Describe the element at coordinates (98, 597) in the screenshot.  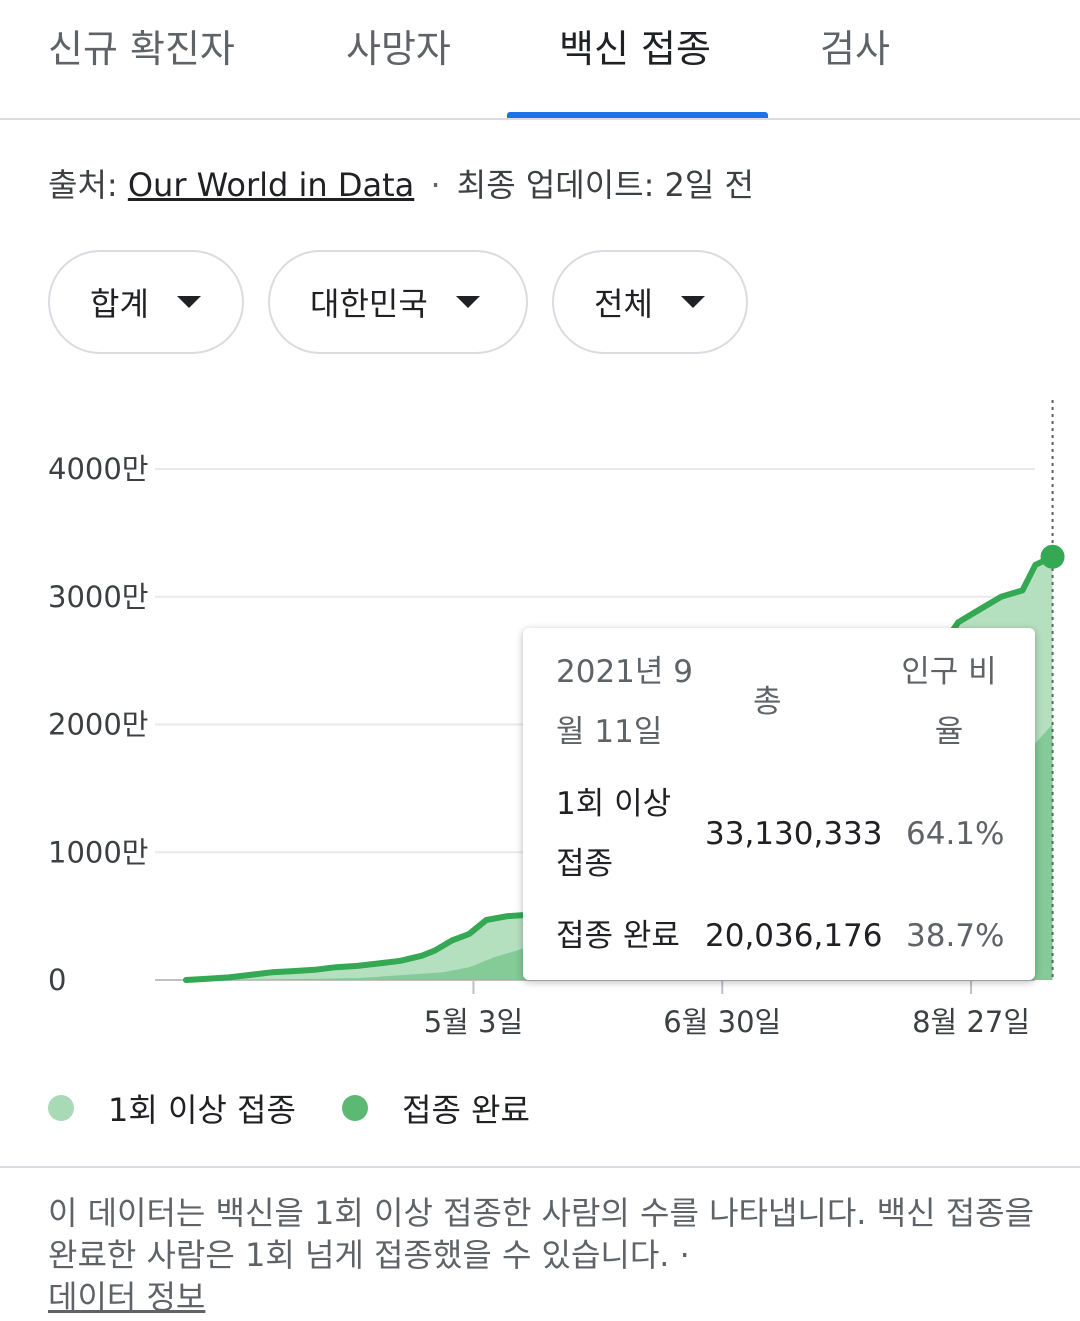
I see `y-tick-label: 3000만` at that location.